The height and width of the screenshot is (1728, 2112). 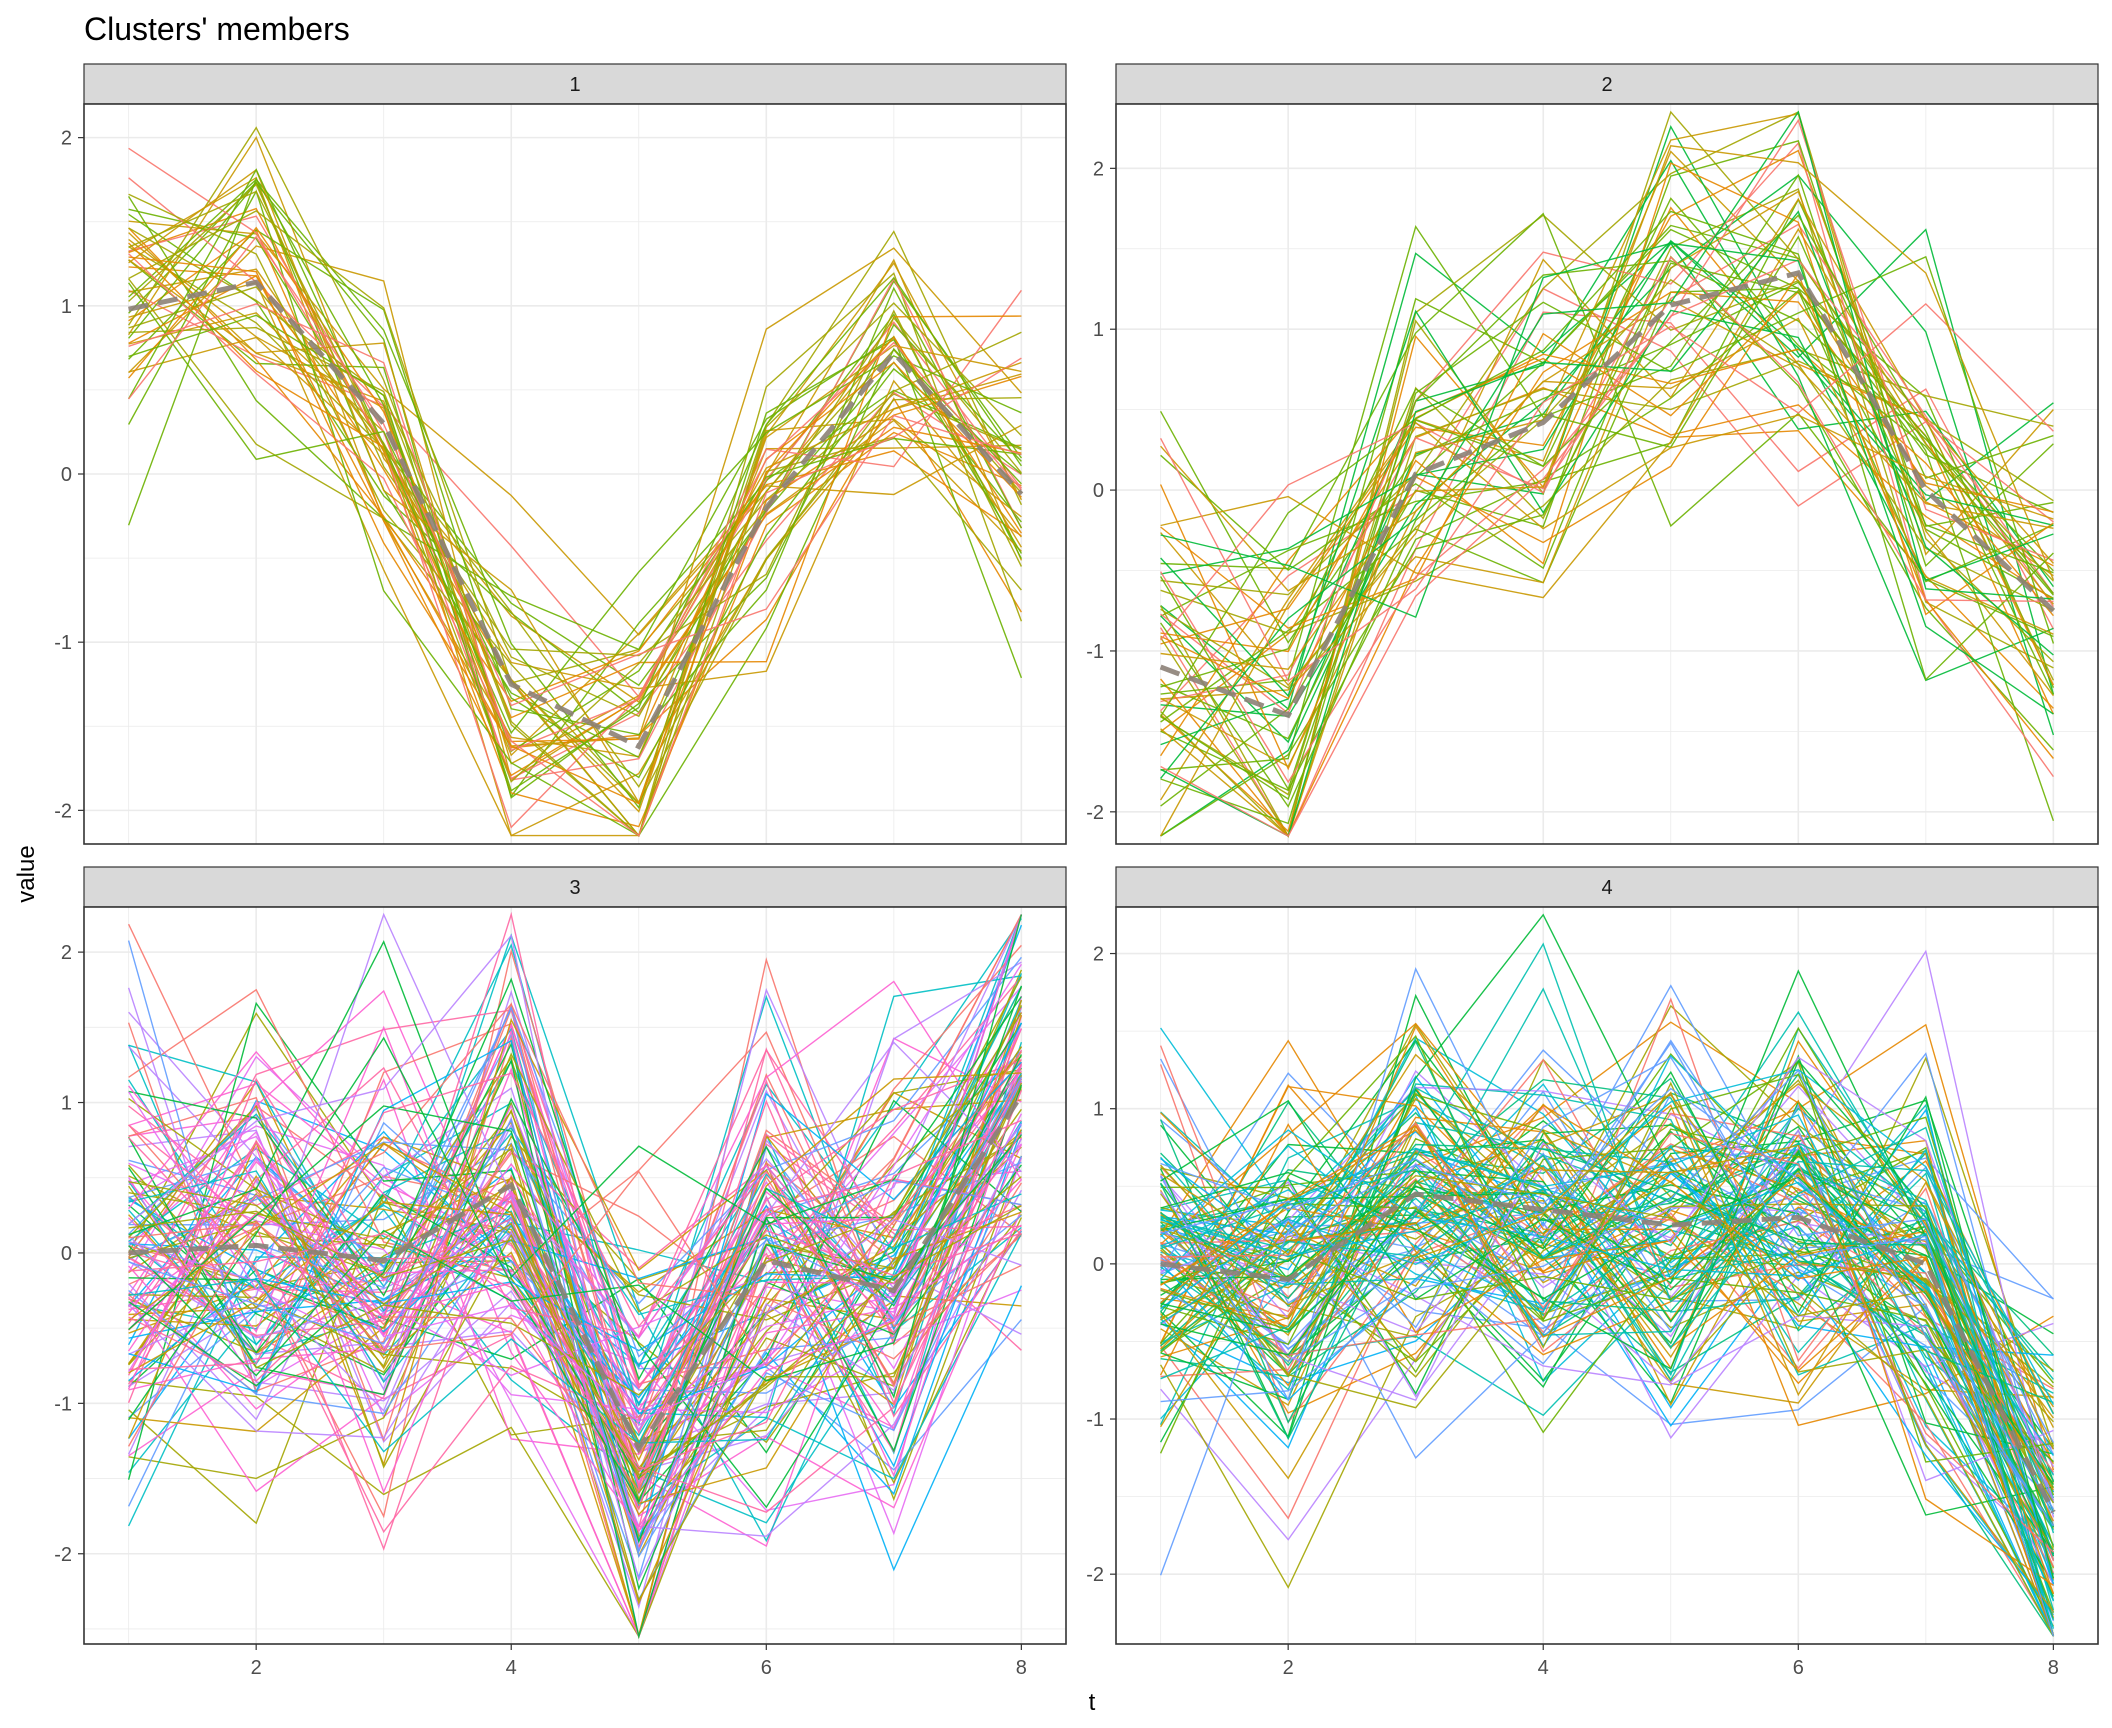 I want to click on x-tick-label: 6, so click(x=766, y=1668).